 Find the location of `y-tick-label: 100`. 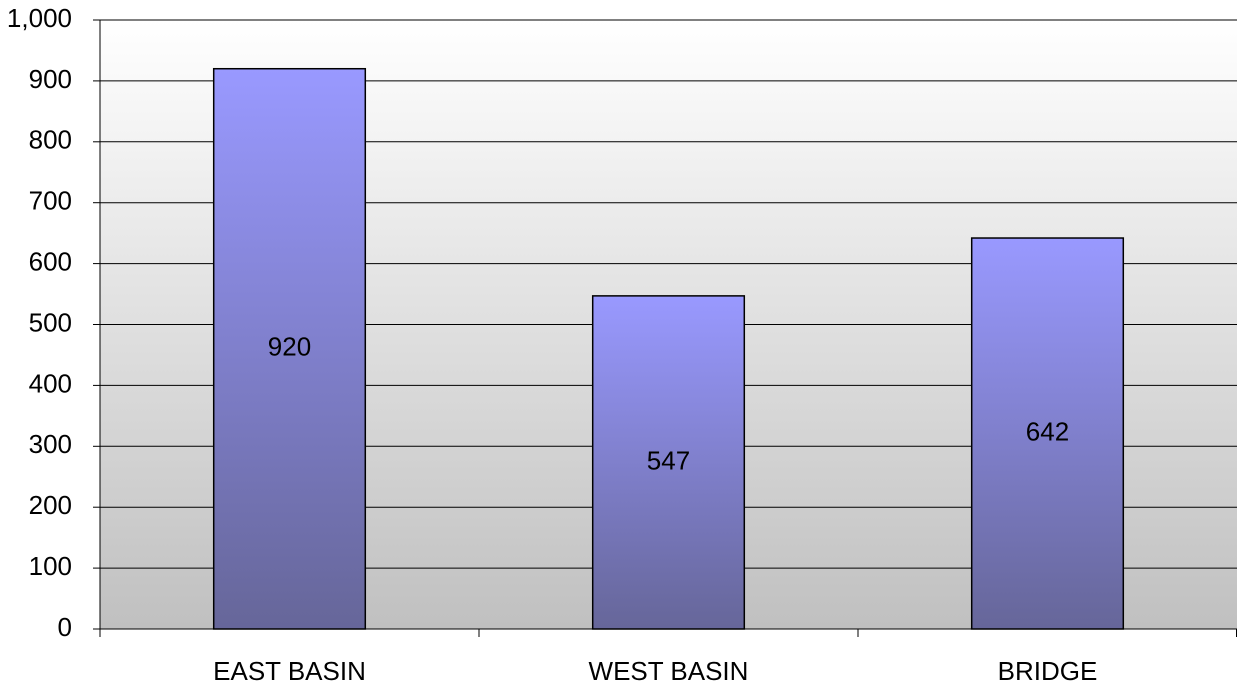

y-tick-label: 100 is located at coordinates (50, 566).